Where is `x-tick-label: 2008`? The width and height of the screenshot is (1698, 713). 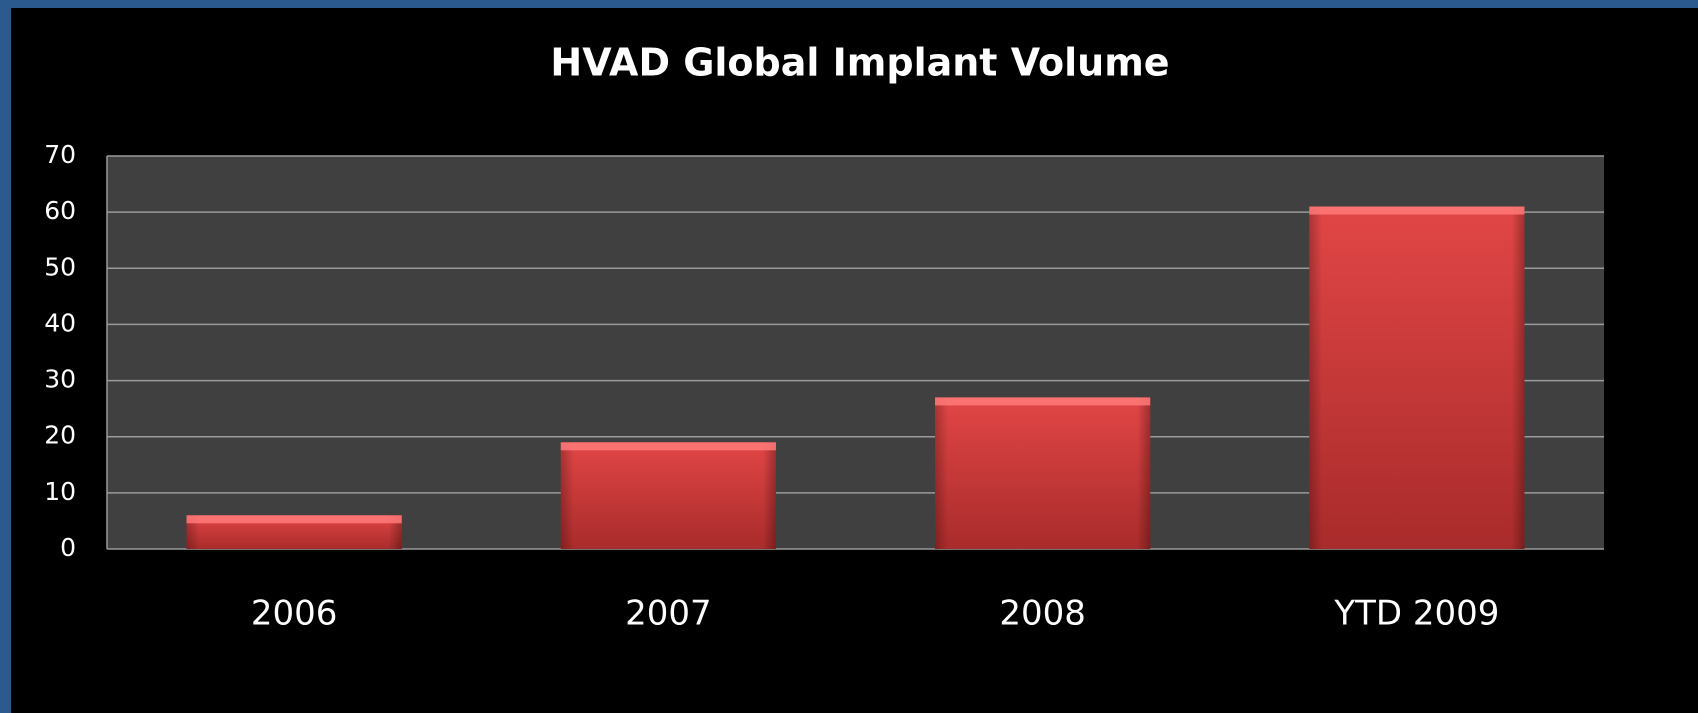 x-tick-label: 2008 is located at coordinates (1042, 614).